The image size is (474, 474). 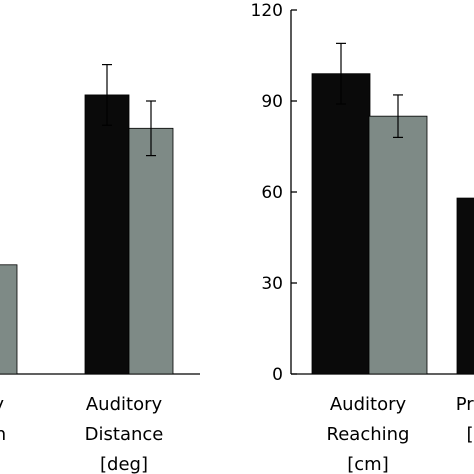 What do you see at coordinates (124, 464) in the screenshot?
I see `left-category-label: [deg]` at bounding box center [124, 464].